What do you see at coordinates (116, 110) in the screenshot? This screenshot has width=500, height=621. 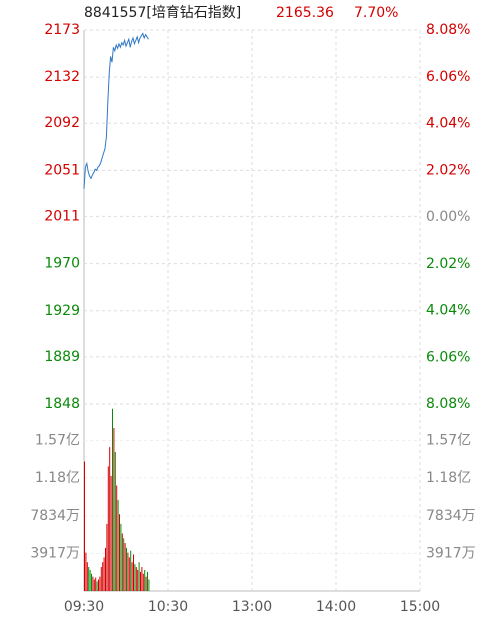 I see `price-line` at bounding box center [116, 110].